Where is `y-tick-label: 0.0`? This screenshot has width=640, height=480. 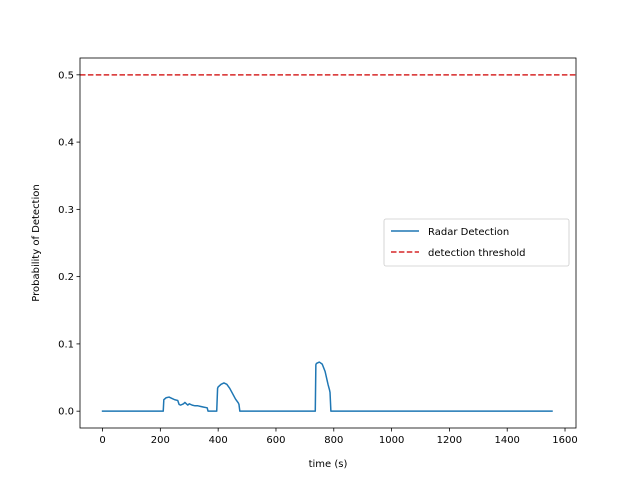 y-tick-label: 0.0 is located at coordinates (66, 412).